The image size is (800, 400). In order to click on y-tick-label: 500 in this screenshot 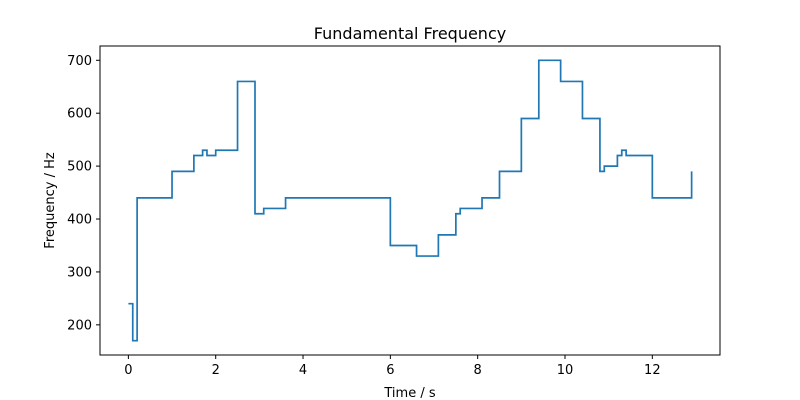, I will do `click(79, 167)`.